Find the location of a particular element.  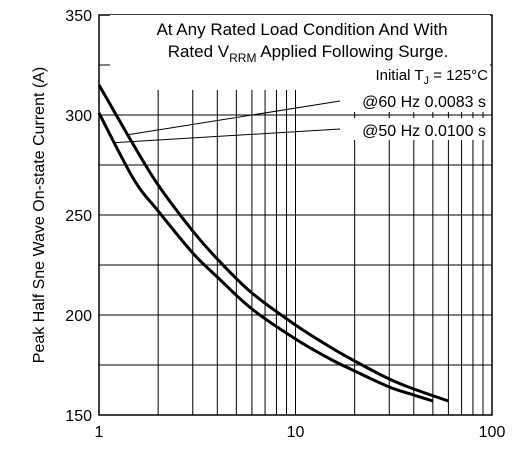

annotation-line2-suffix: Applied Following Surge. is located at coordinates (352, 51).